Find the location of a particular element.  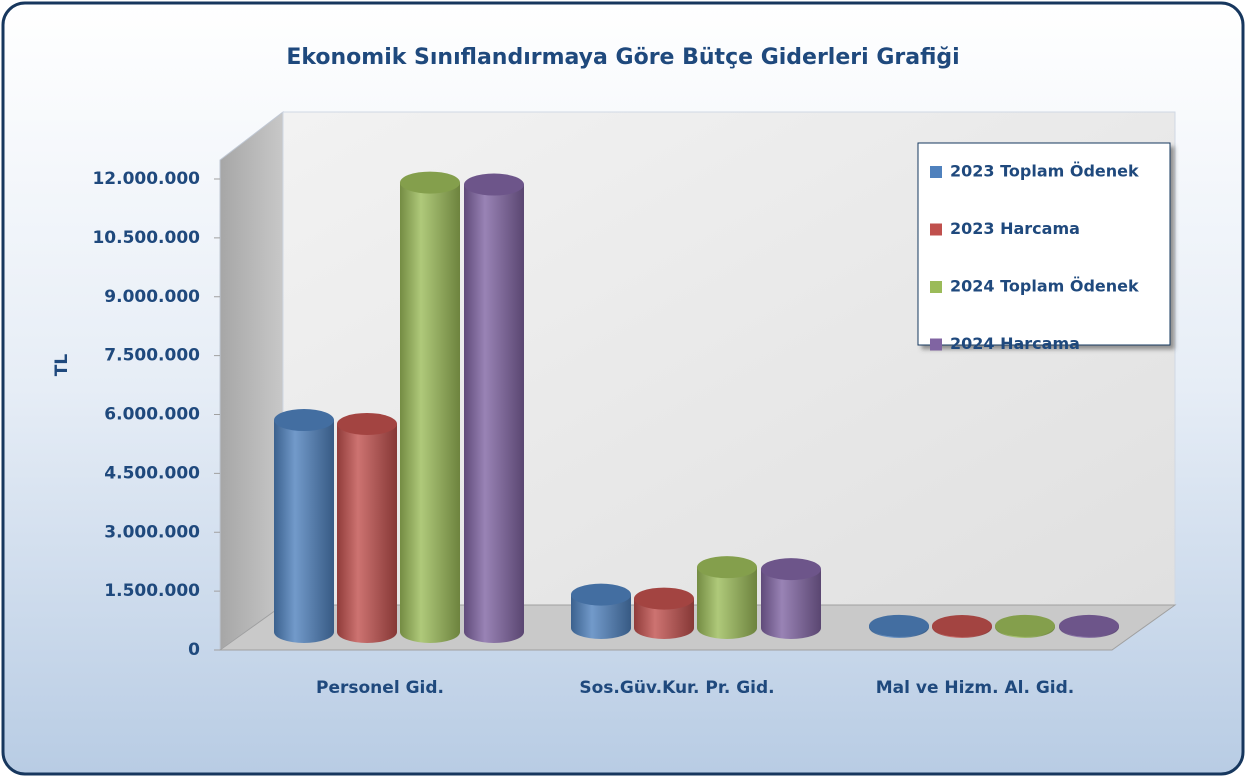

y-tick-label: 10.500.000 is located at coordinates (146, 238).